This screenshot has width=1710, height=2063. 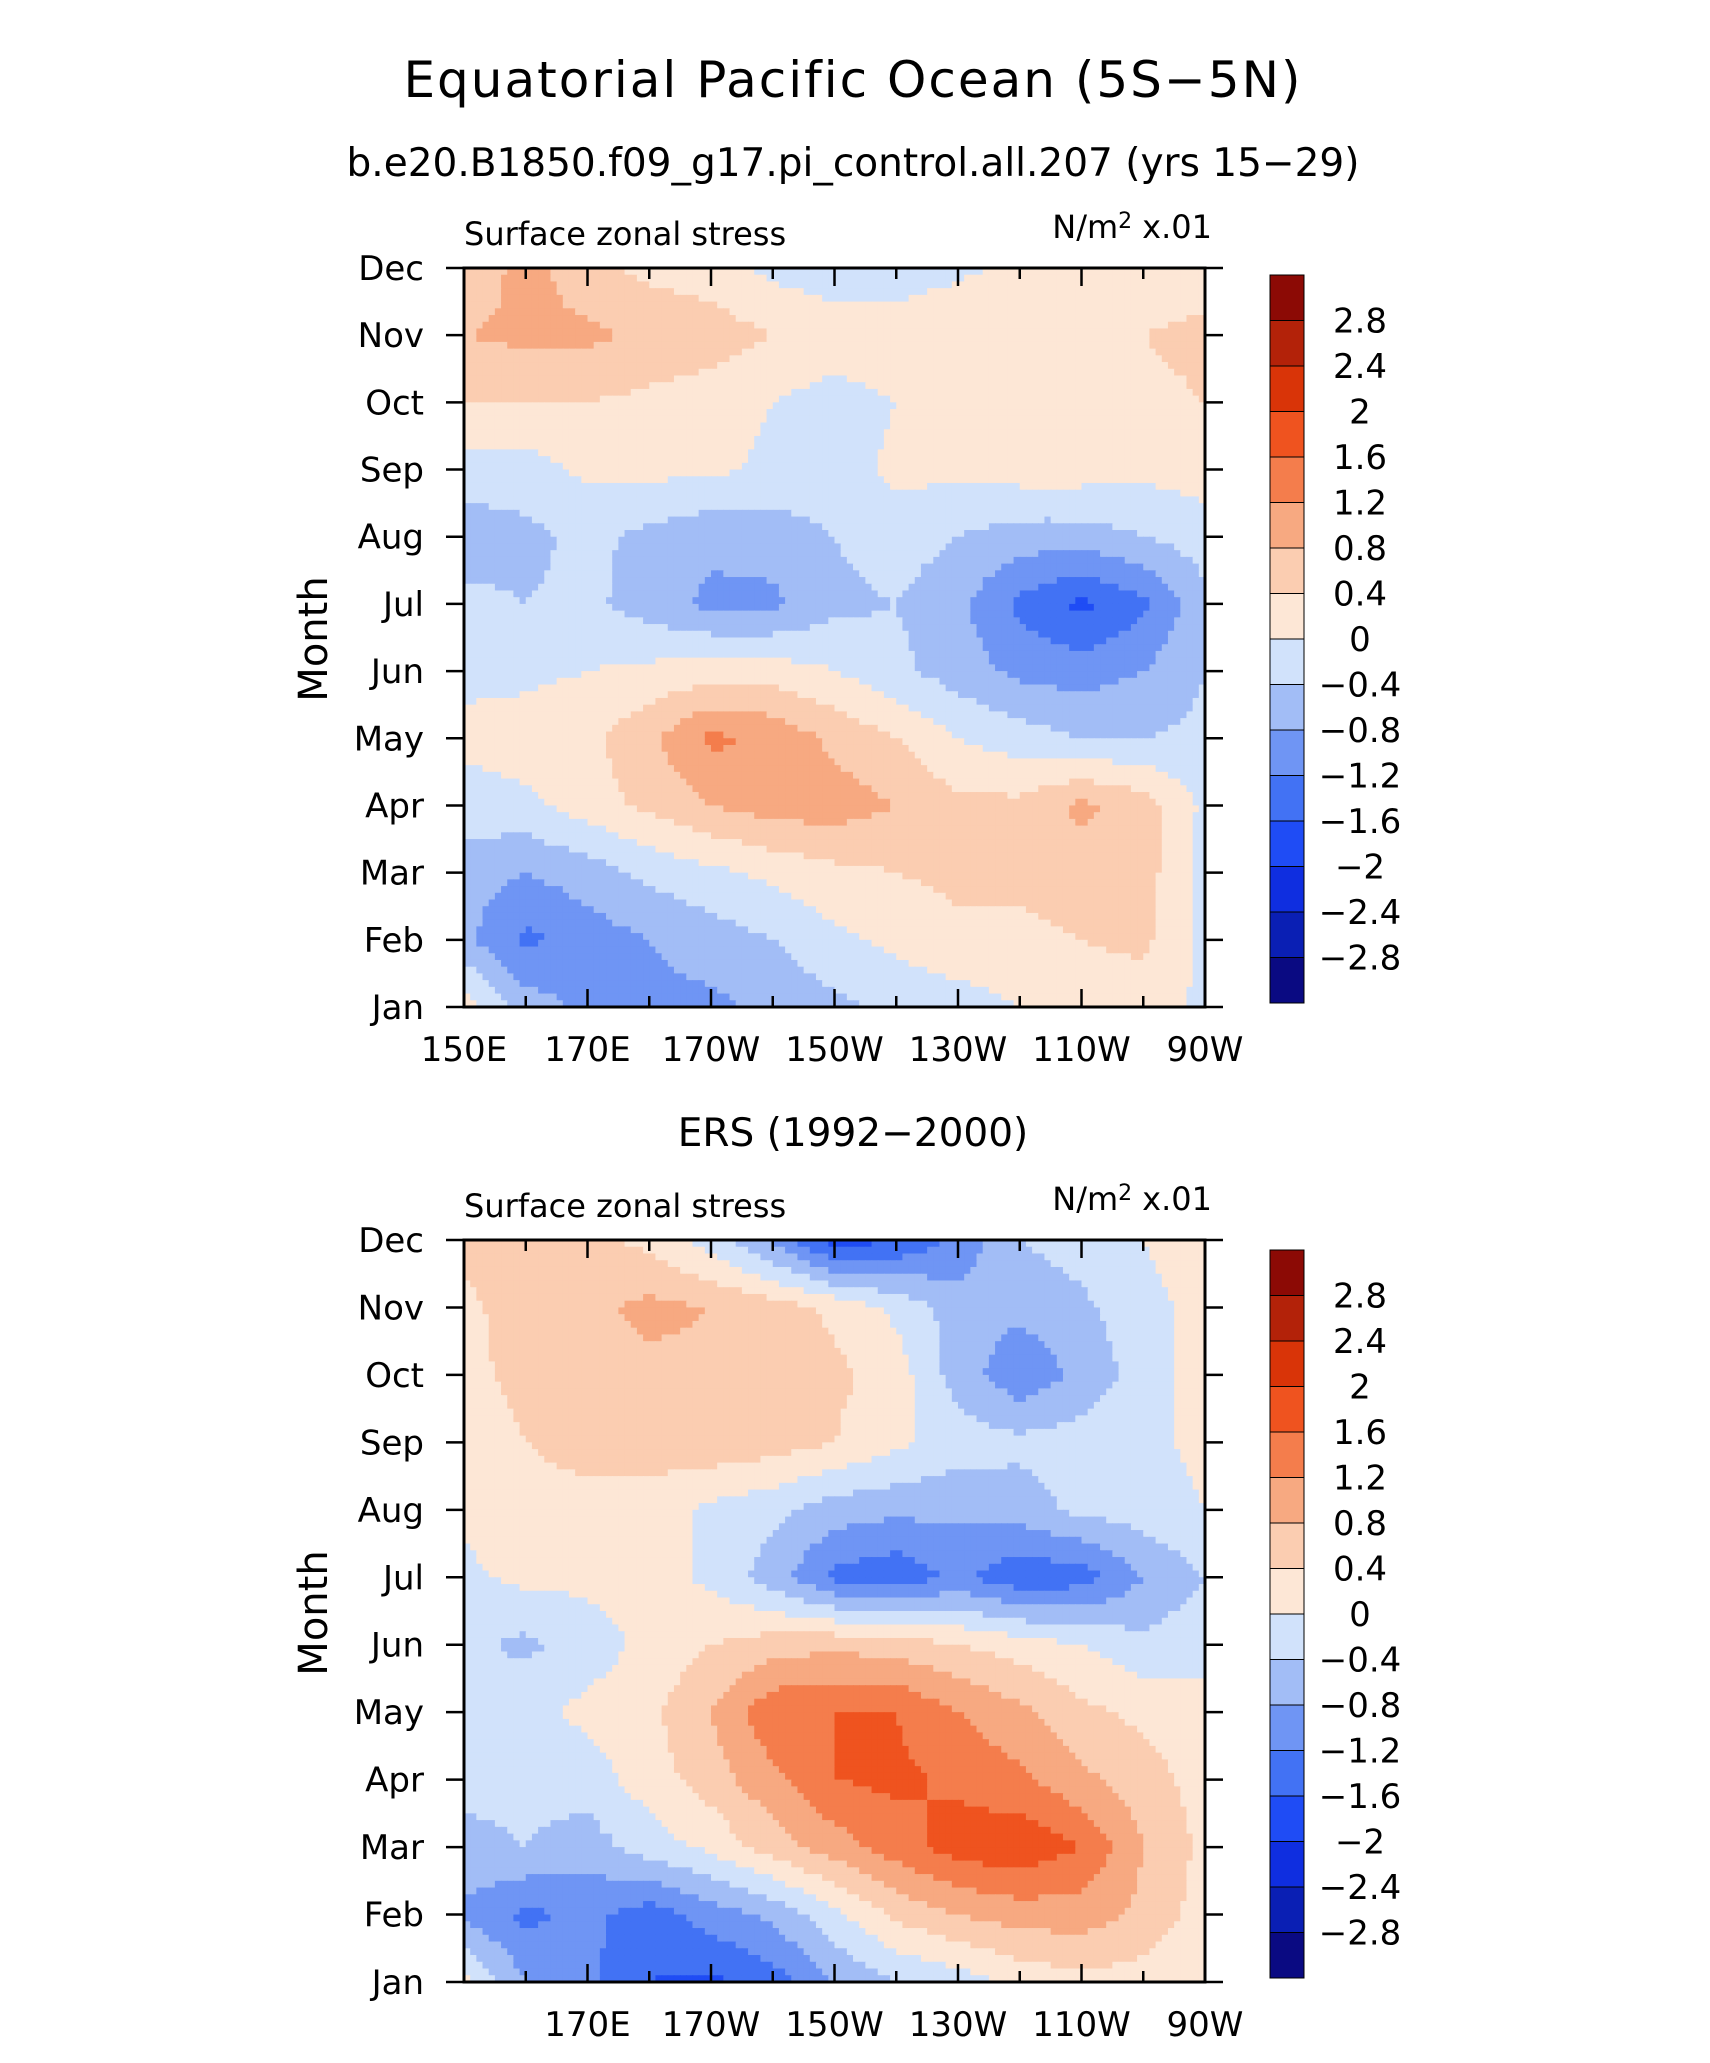 I want to click on colorbar-label-0-10: −1.2, so click(x=1360, y=777).